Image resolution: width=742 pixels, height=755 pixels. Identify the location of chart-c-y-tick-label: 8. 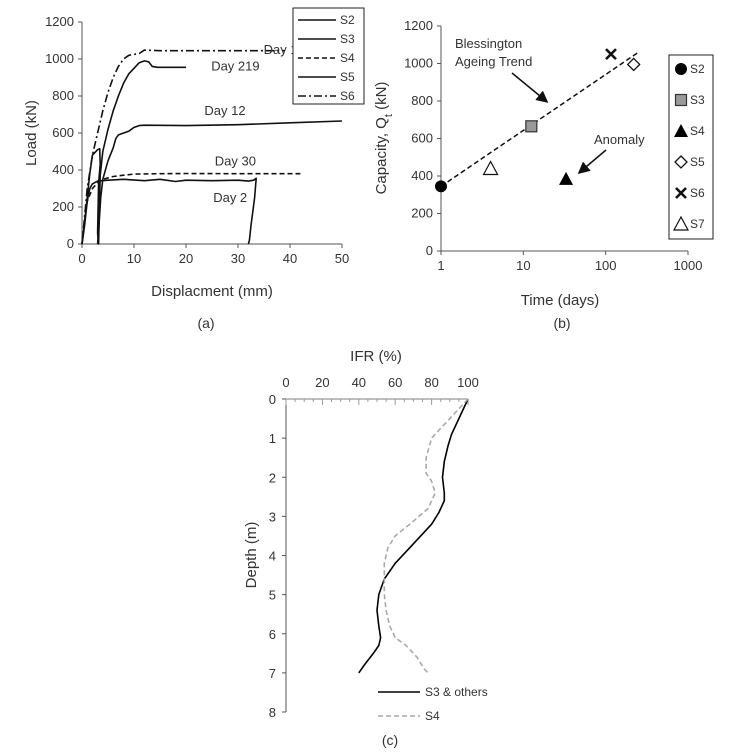
(272, 712).